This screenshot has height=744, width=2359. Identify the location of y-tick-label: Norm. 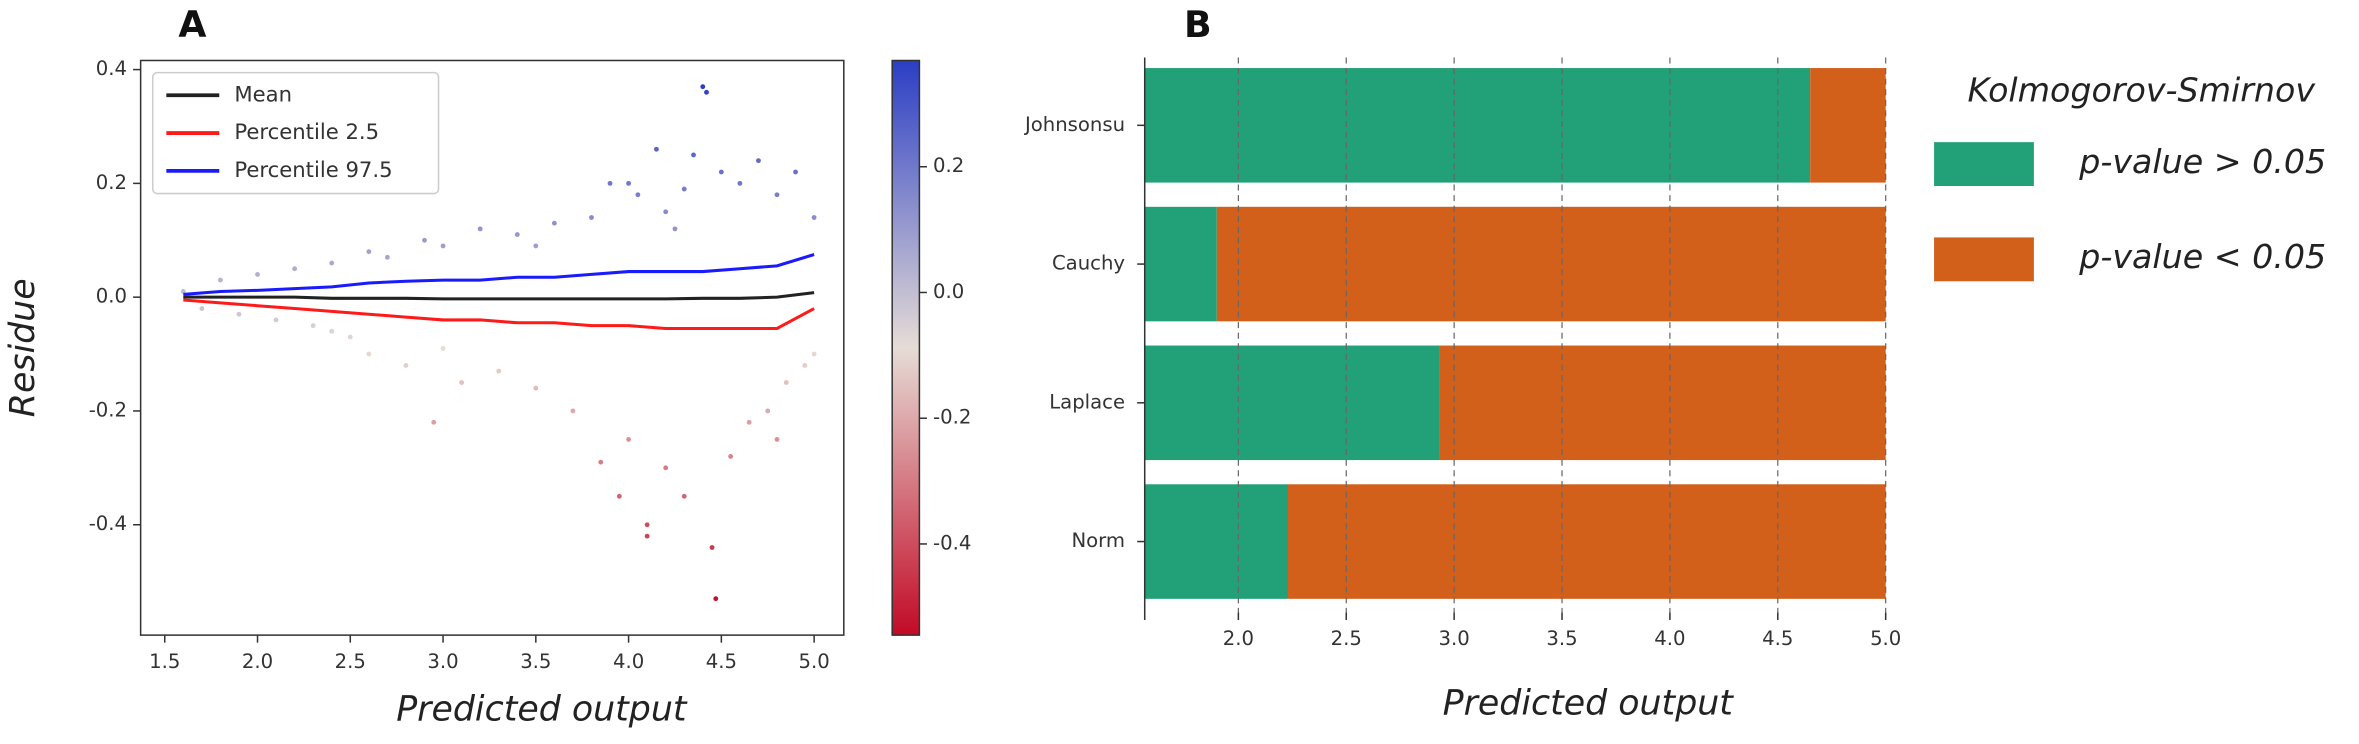
(1098, 540).